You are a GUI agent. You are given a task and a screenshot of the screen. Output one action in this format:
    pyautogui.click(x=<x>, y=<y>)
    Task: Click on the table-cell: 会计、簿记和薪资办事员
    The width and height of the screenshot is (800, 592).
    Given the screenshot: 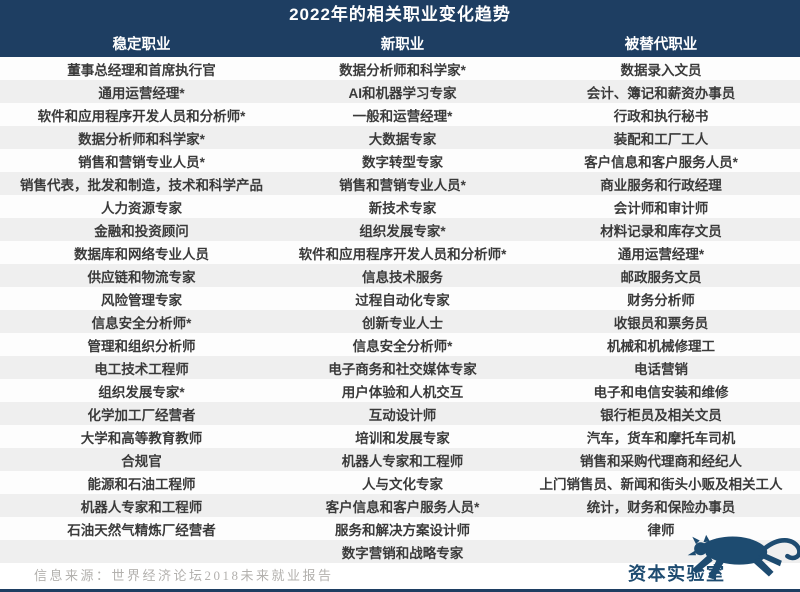 What is the action you would take?
    pyautogui.click(x=661, y=93)
    